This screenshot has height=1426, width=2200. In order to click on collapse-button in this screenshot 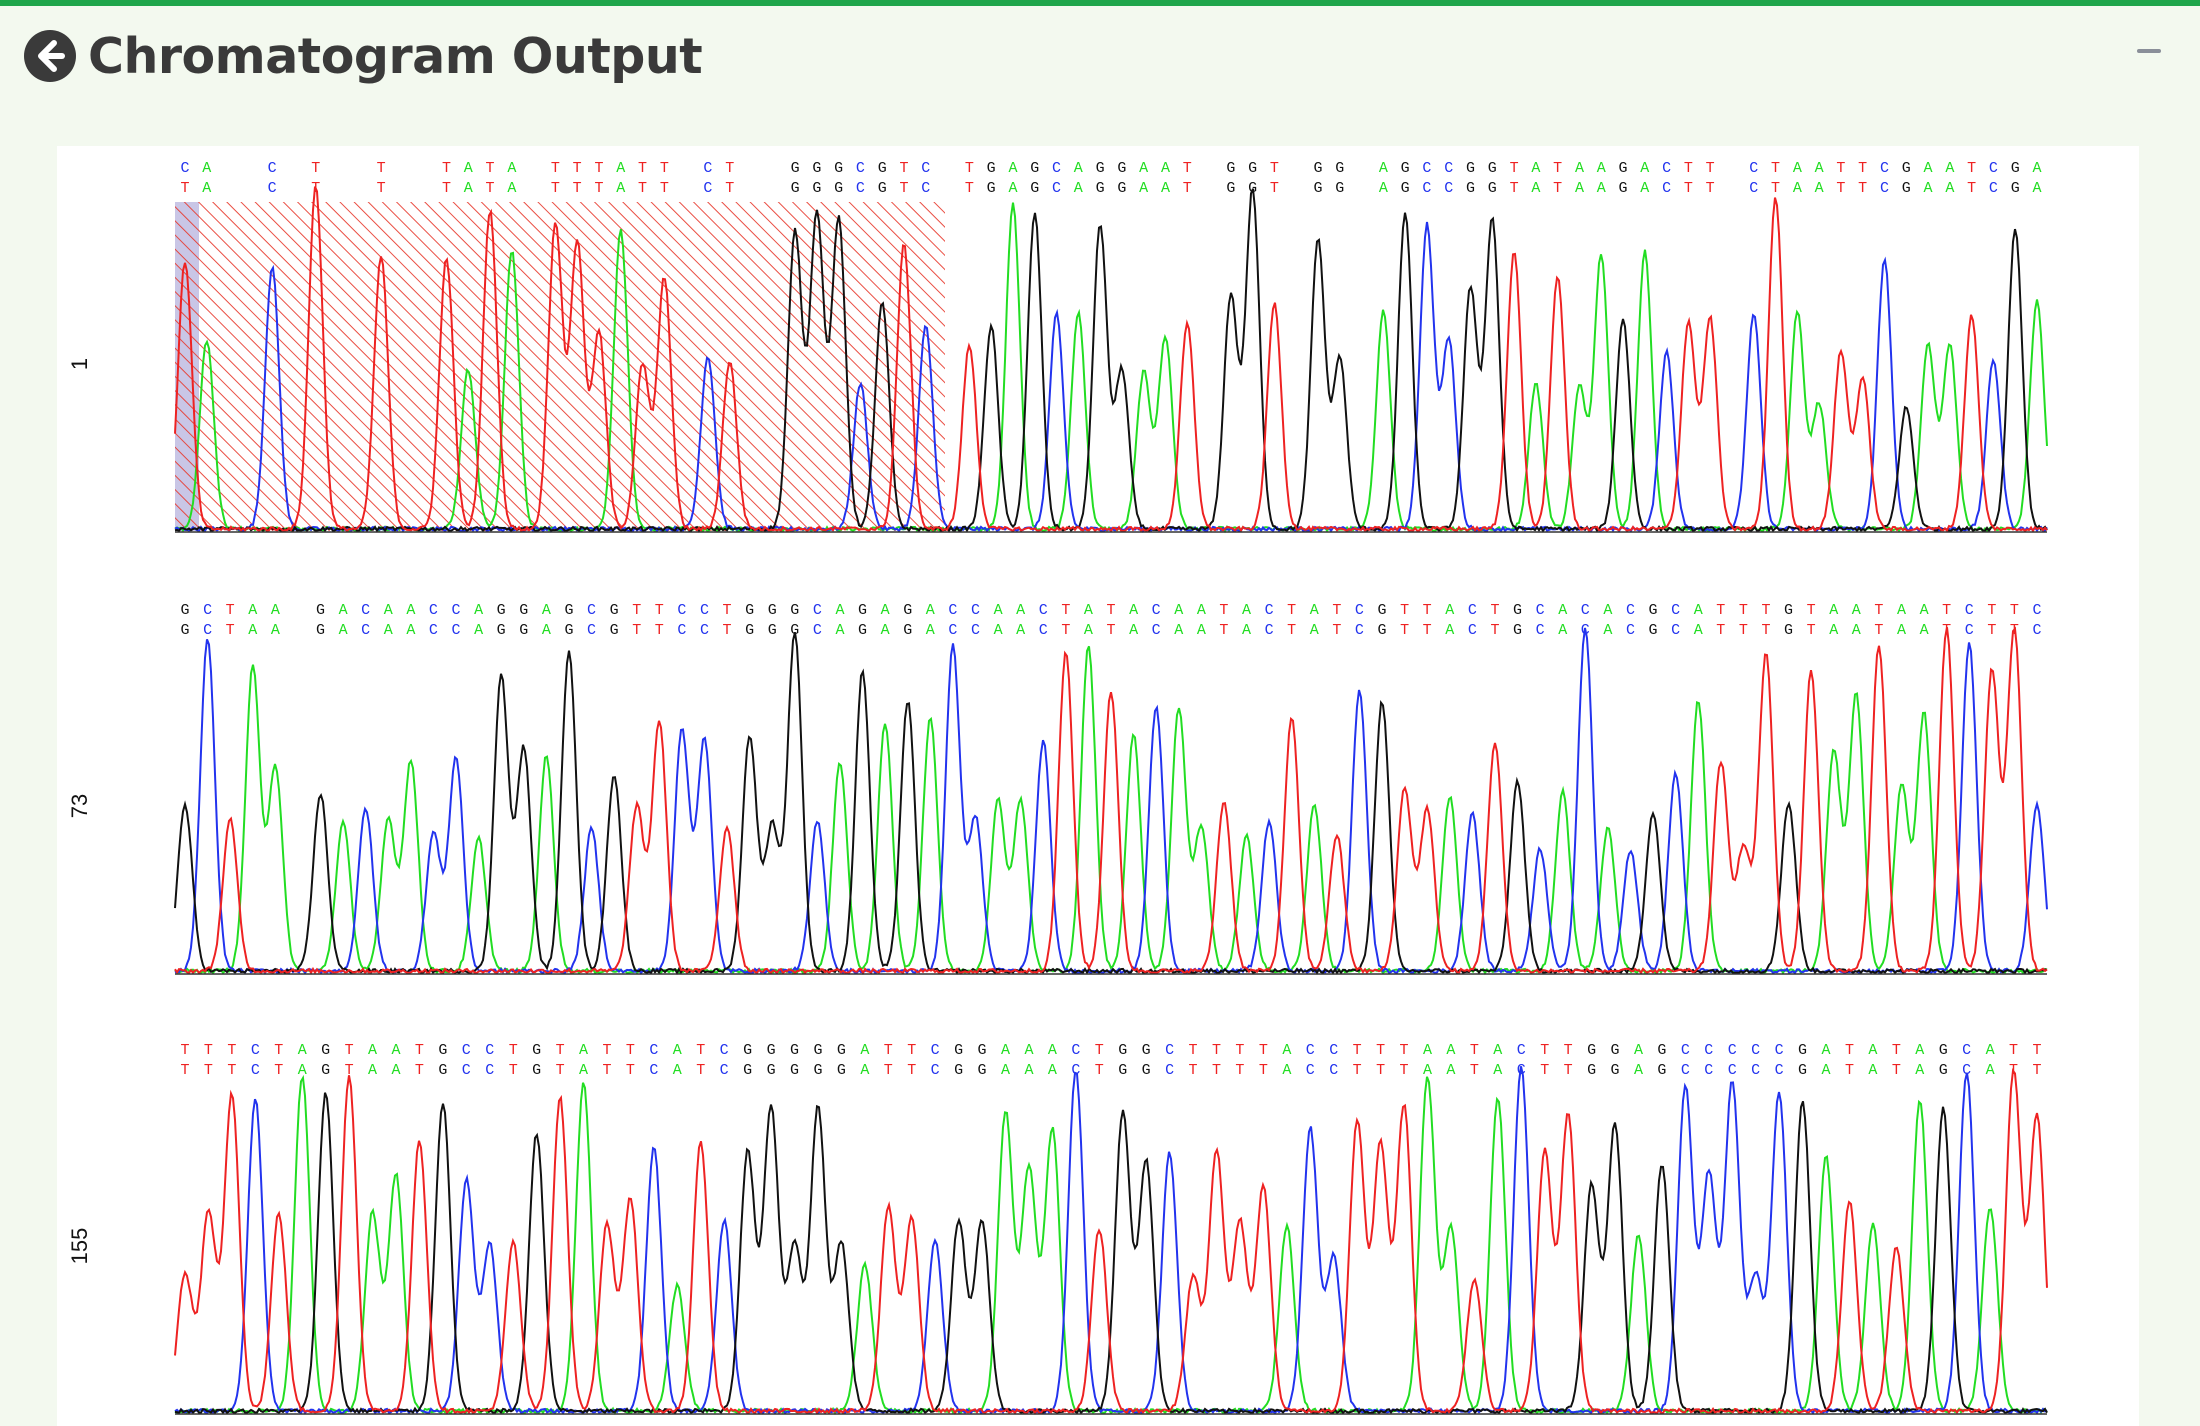, I will do `click(2149, 51)`.